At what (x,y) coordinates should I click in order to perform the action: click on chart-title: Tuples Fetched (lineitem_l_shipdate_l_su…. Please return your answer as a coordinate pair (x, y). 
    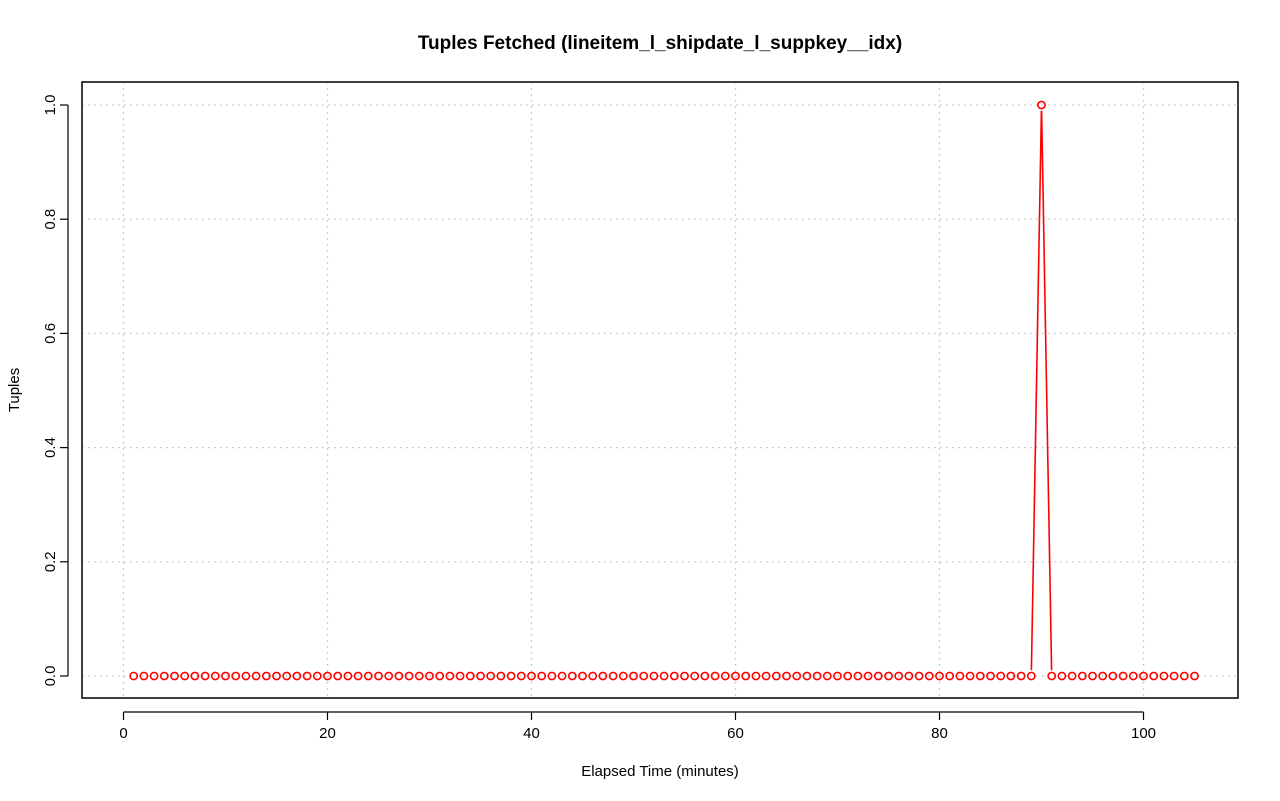
    Looking at the image, I should click on (660, 43).